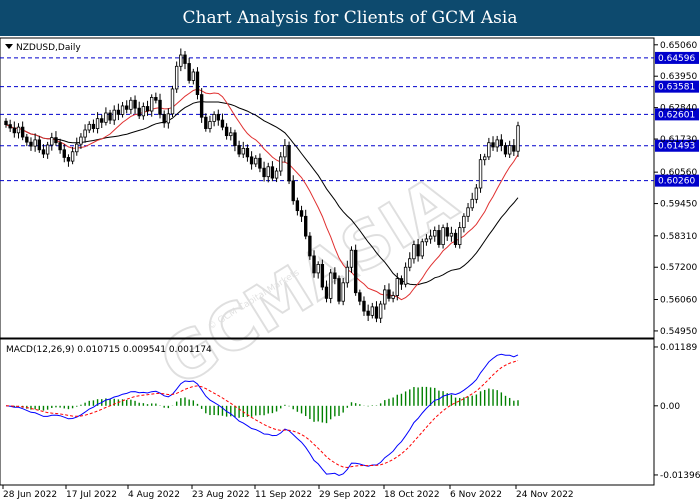 Image resolution: width=700 pixels, height=500 pixels. What do you see at coordinates (412, 495) in the screenshot?
I see `time-tick-label: 18 Oct 2022` at bounding box center [412, 495].